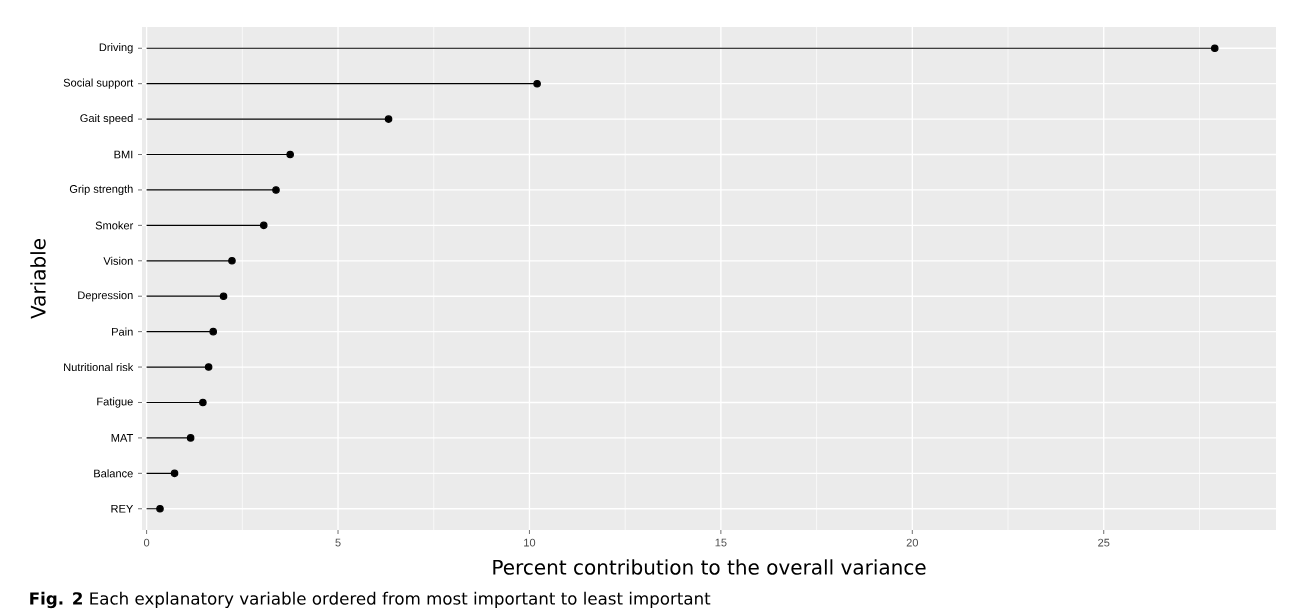 Image resolution: width=1292 pixels, height=615 pixels. What do you see at coordinates (530, 542) in the screenshot?
I see `x-tick-label: 10` at bounding box center [530, 542].